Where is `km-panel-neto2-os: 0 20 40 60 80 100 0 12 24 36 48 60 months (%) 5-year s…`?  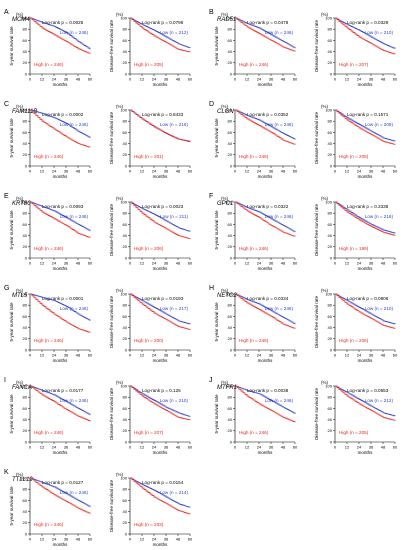
km-panel-neto2-os: 0 20 40 60 80 100 0 12 24 36 48 60 months (%) 5-year s… is located at coordinates (256, 325).